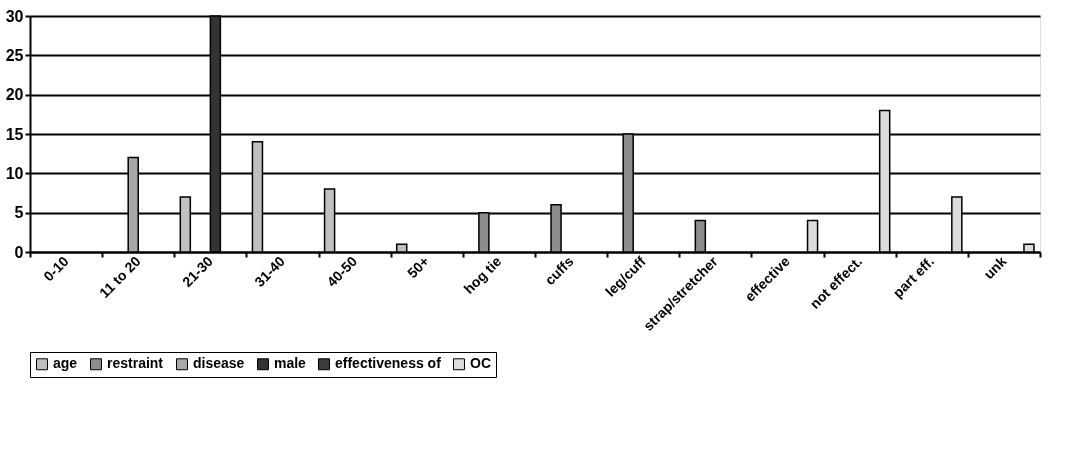  I want to click on legend-label: male, so click(290, 363).